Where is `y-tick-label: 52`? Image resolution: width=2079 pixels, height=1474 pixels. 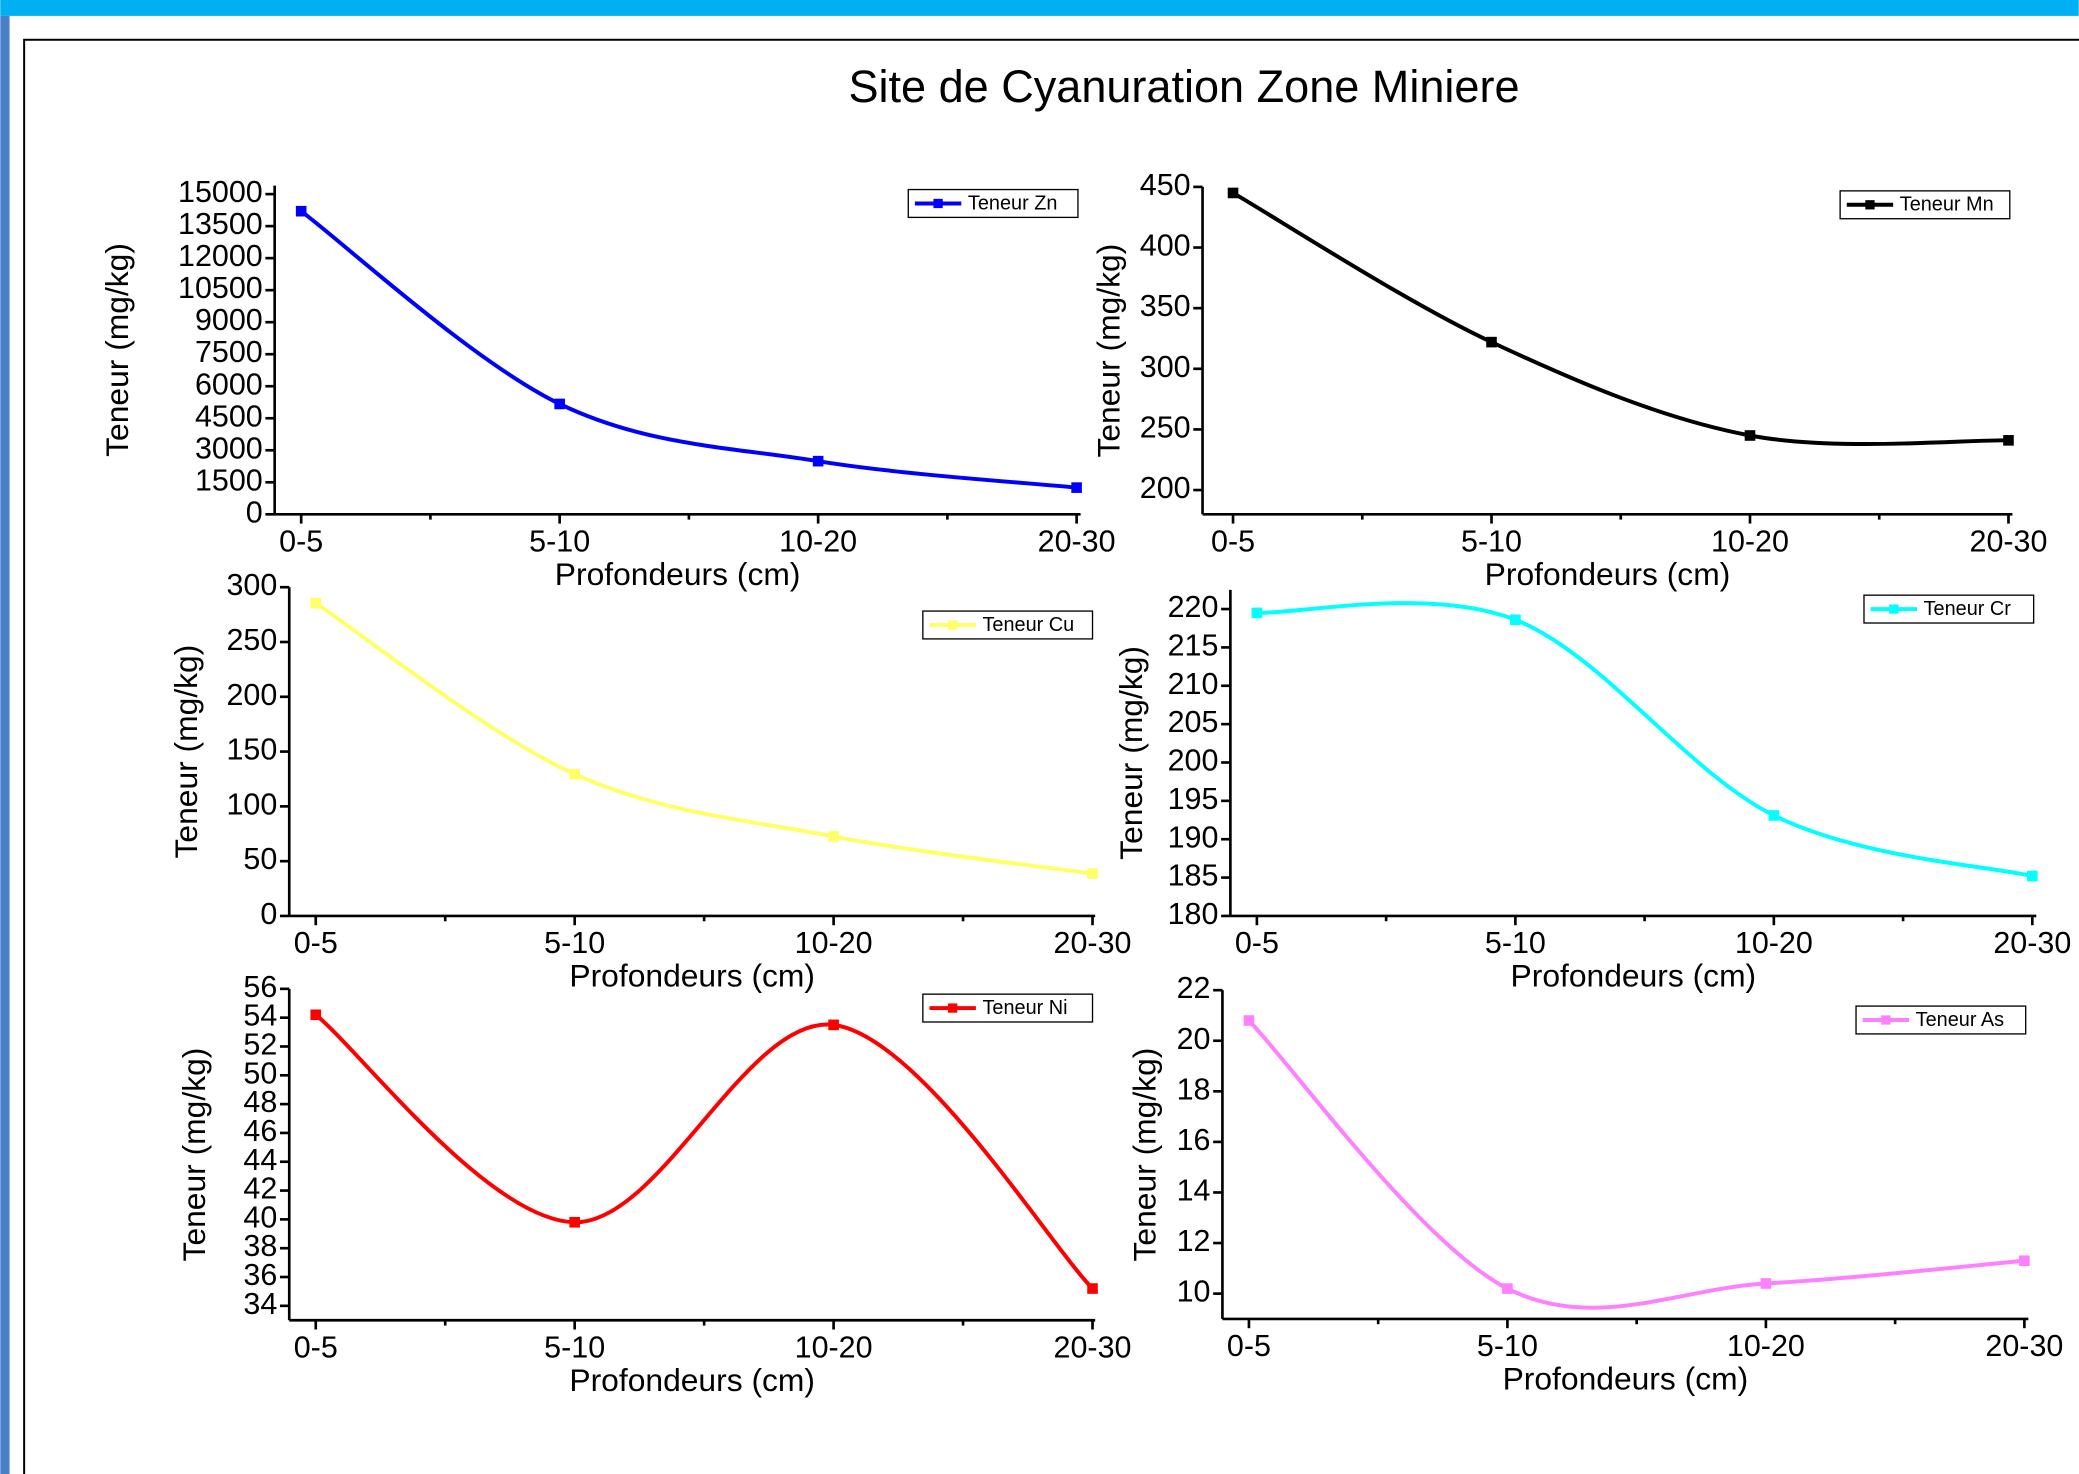
y-tick-label: 52 is located at coordinates (260, 1045).